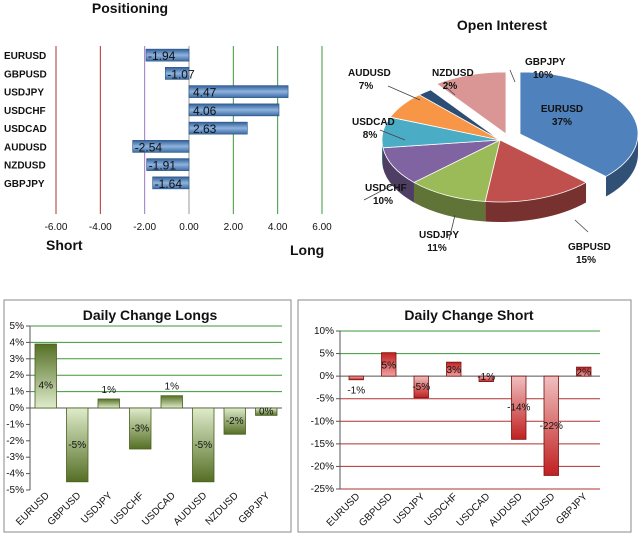 The image size is (643, 539). Describe the element at coordinates (439, 235) in the screenshot. I see `pie-label-name: USDJPY` at that location.